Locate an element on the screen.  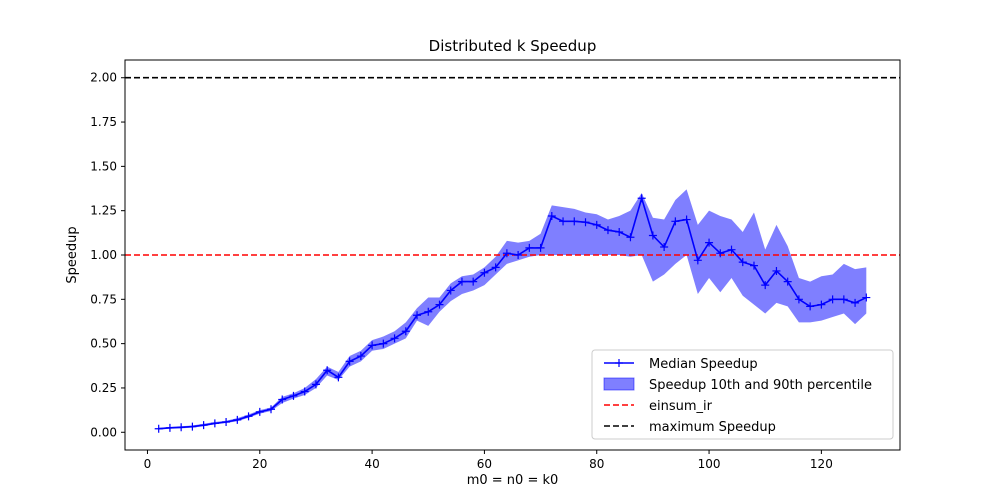
x-tick-label: 40 is located at coordinates (371, 464).